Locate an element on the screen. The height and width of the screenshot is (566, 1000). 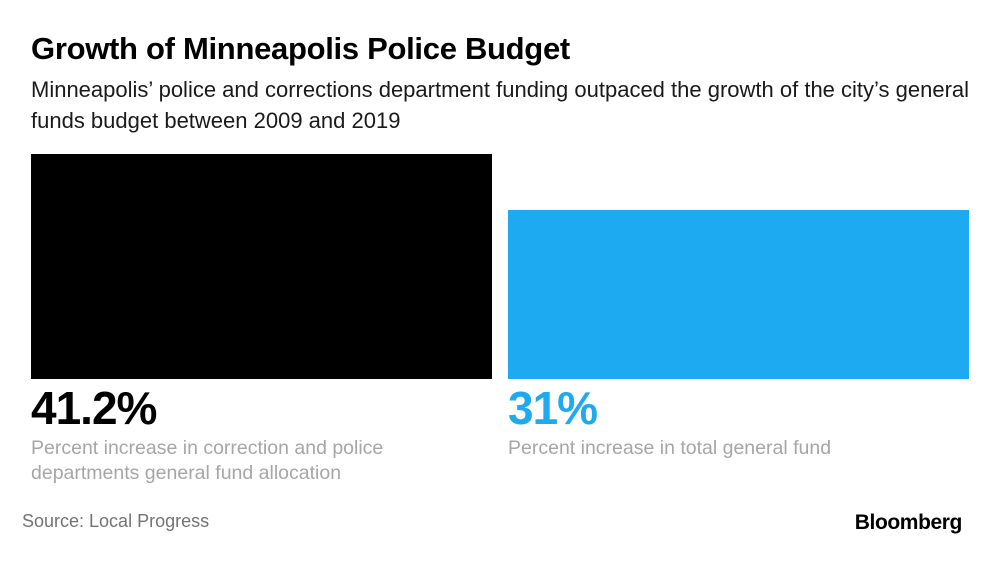
bar-description-general-fund: Percent increase in total general fund is located at coordinates (670, 448).